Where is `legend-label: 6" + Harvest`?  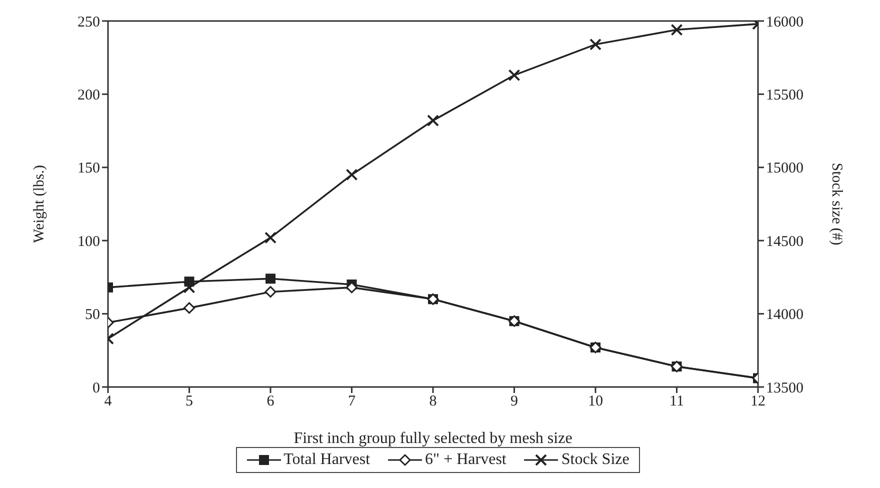
legend-label: 6" + Harvest is located at coordinates (465, 460).